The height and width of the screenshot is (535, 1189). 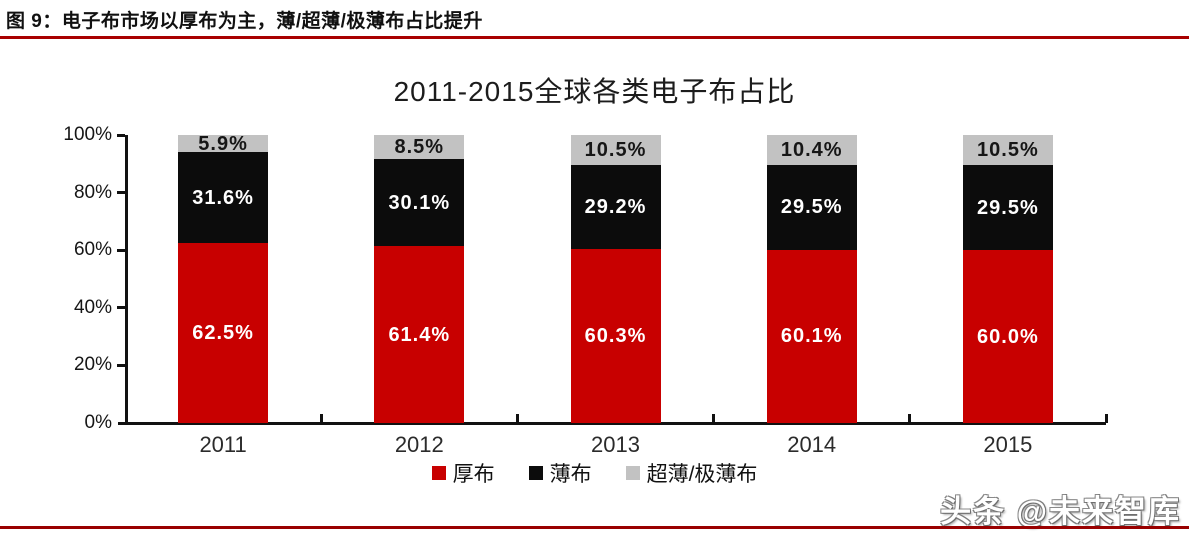 I want to click on bar-segment: 8.5%, so click(x=419, y=147).